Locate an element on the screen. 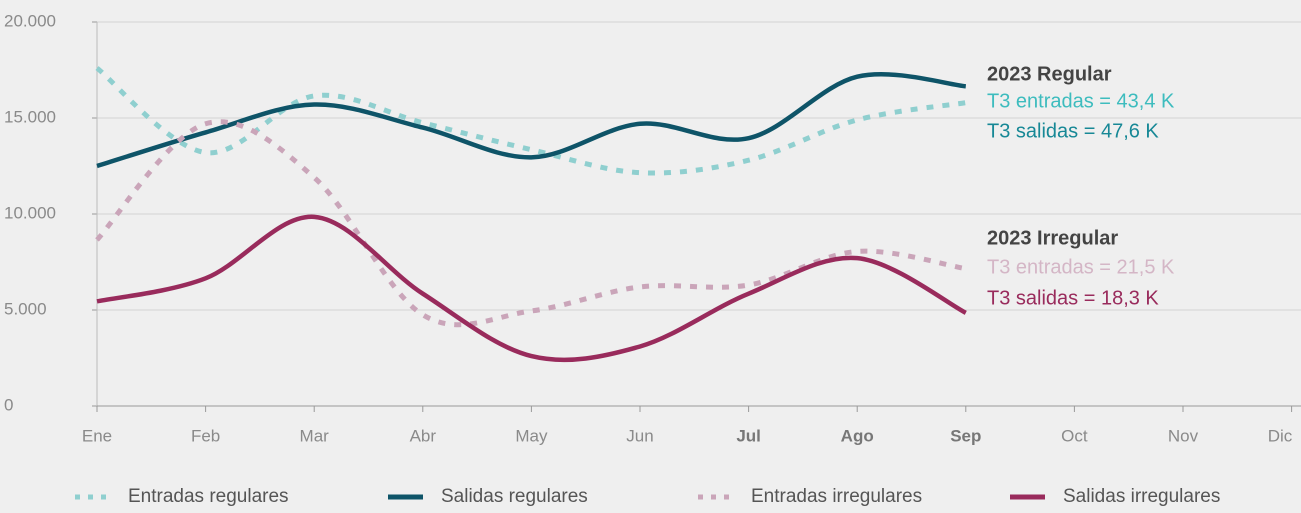 This screenshot has width=1301, height=513. annotation-line: T3 salidas = 47,6 K is located at coordinates (1073, 131).